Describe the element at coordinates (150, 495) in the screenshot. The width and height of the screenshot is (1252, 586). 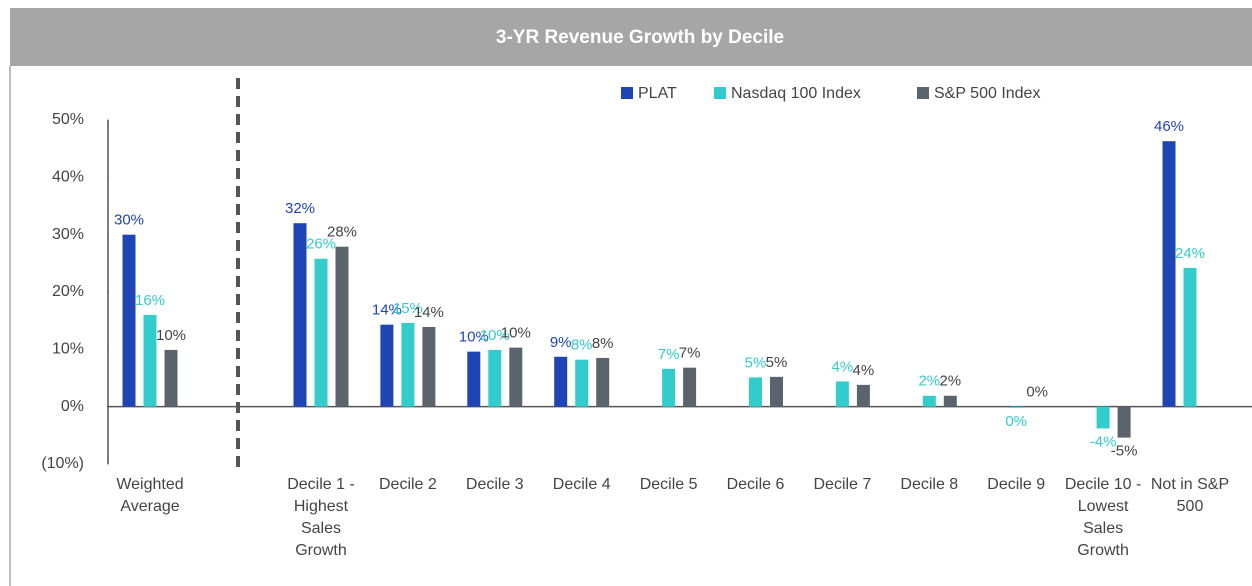
I see `x-tick-label: Weighted Average` at that location.